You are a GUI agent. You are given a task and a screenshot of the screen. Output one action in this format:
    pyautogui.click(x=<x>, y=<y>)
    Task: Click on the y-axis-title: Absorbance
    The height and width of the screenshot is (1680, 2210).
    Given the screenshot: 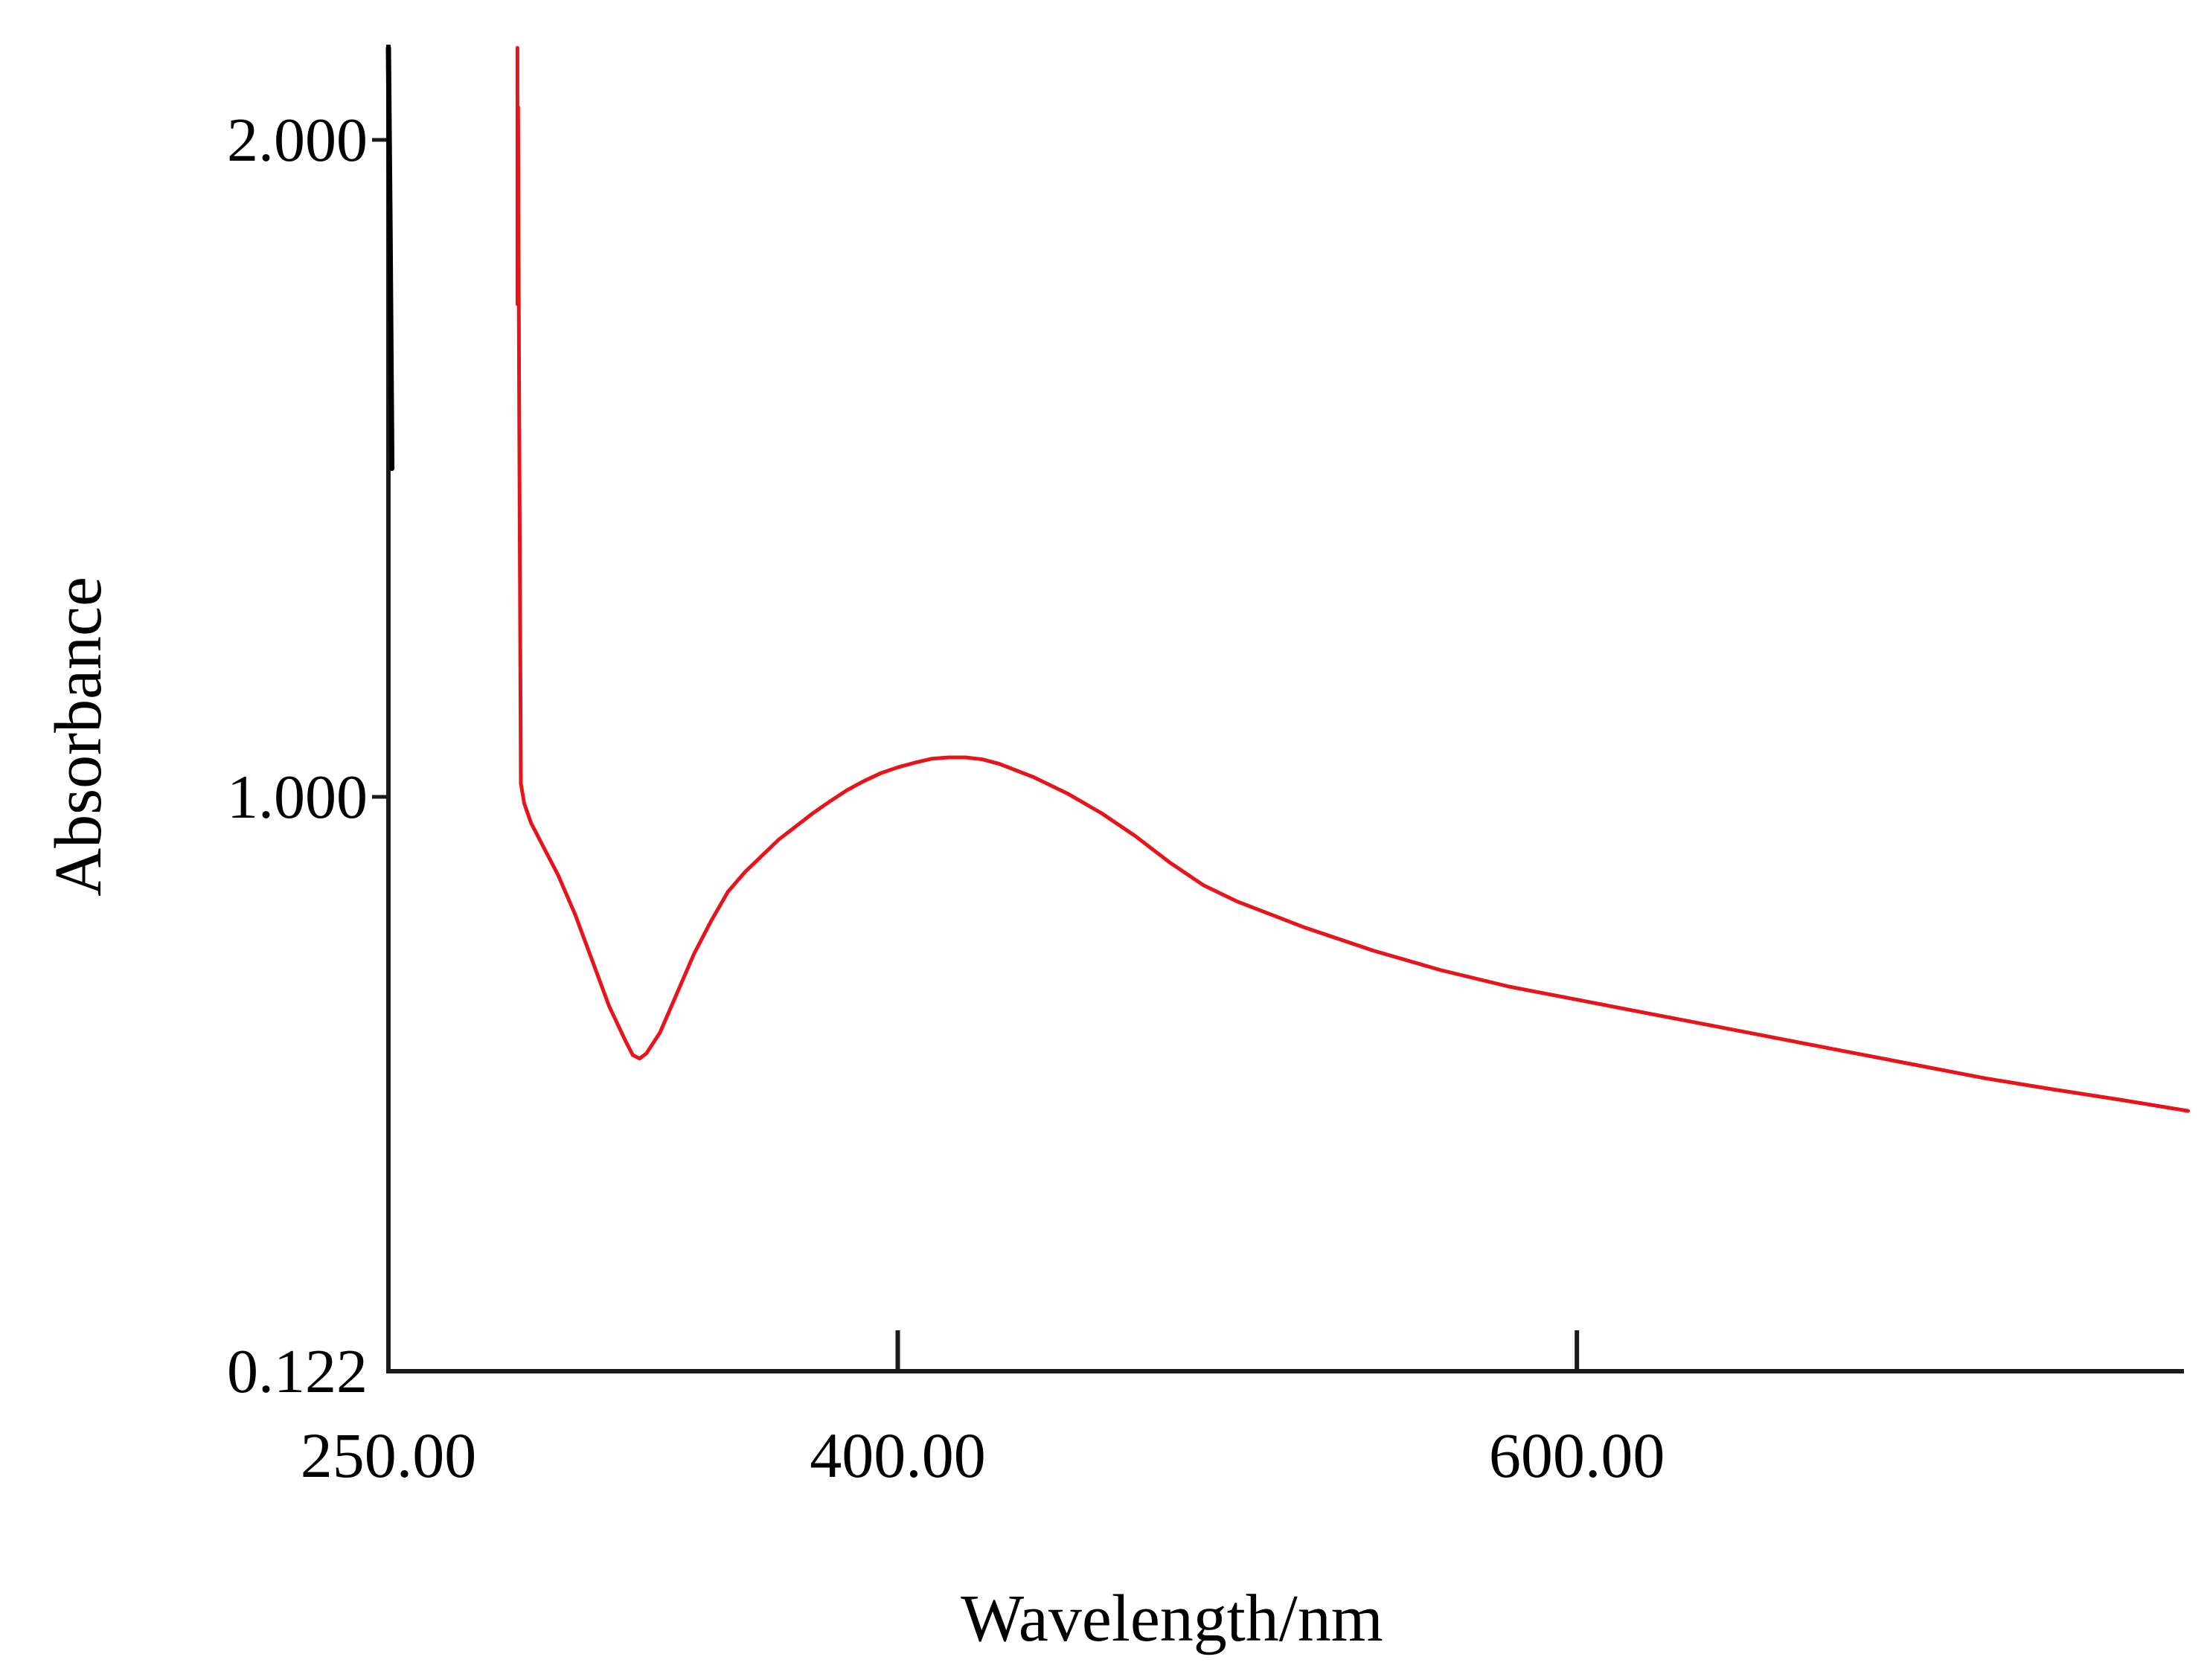 What is the action you would take?
    pyautogui.click(x=79, y=737)
    